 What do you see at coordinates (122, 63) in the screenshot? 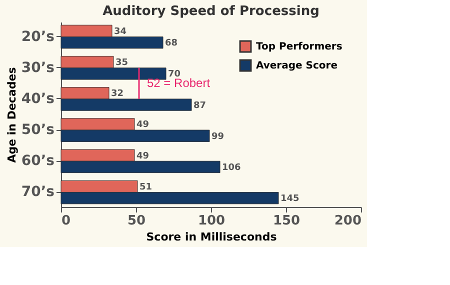
I see `data-label: 35` at bounding box center [122, 63].